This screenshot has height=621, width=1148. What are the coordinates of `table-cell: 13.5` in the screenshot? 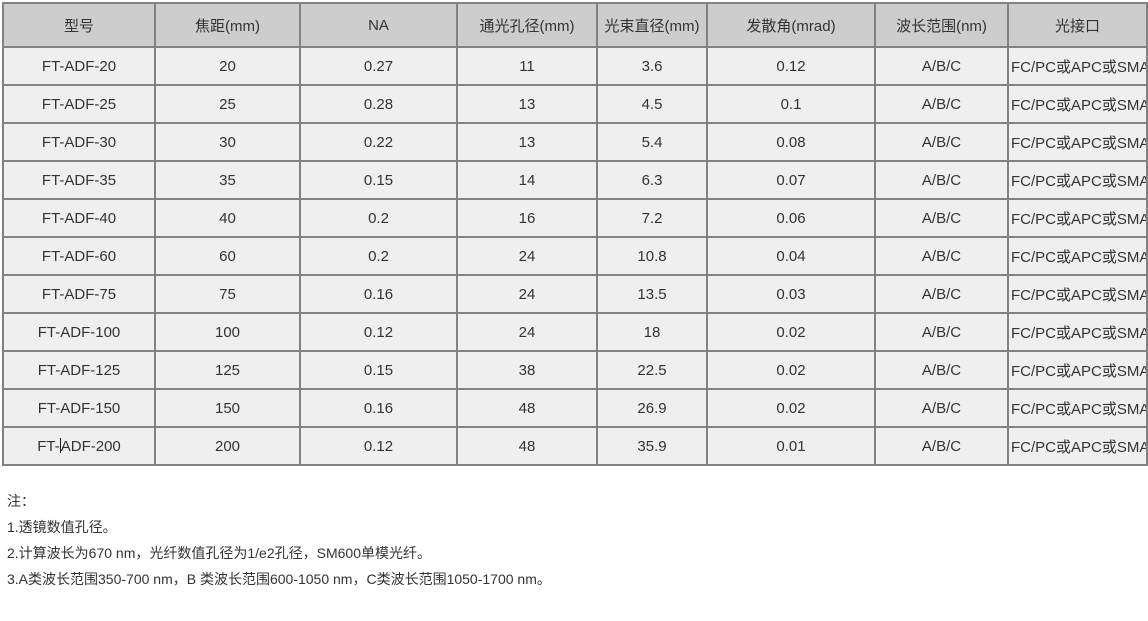 It's located at (652, 294).